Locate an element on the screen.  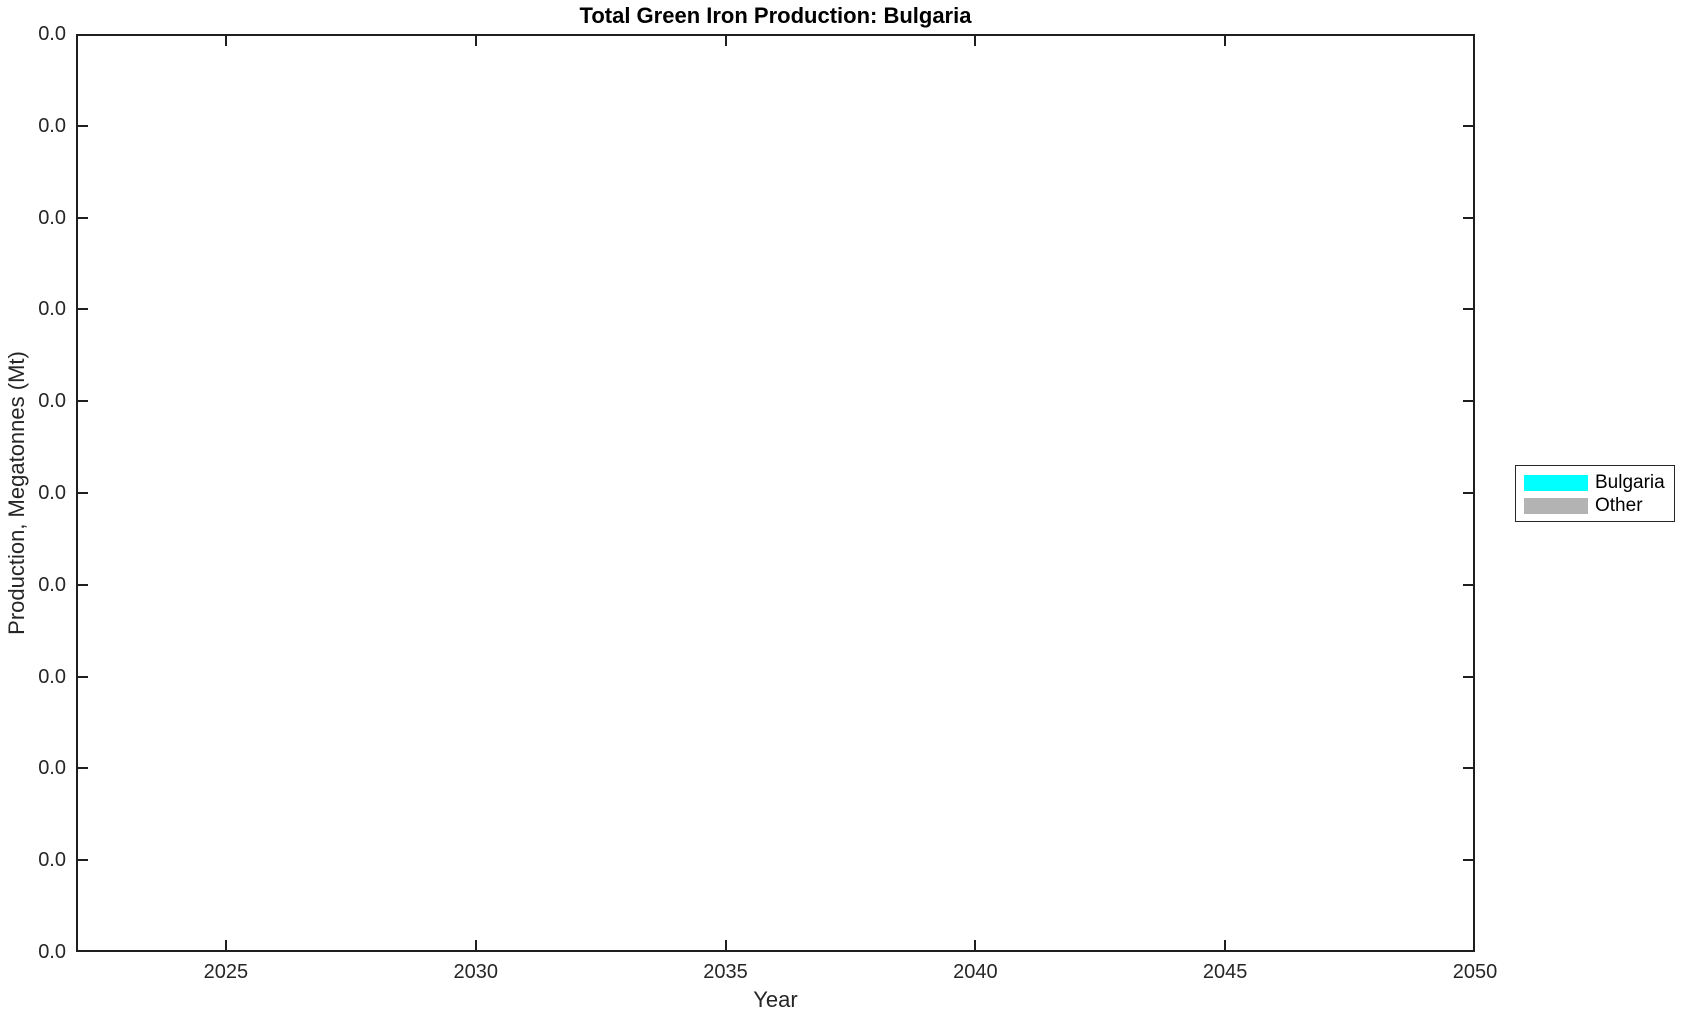
x-tick-label: 2030 is located at coordinates (475, 972).